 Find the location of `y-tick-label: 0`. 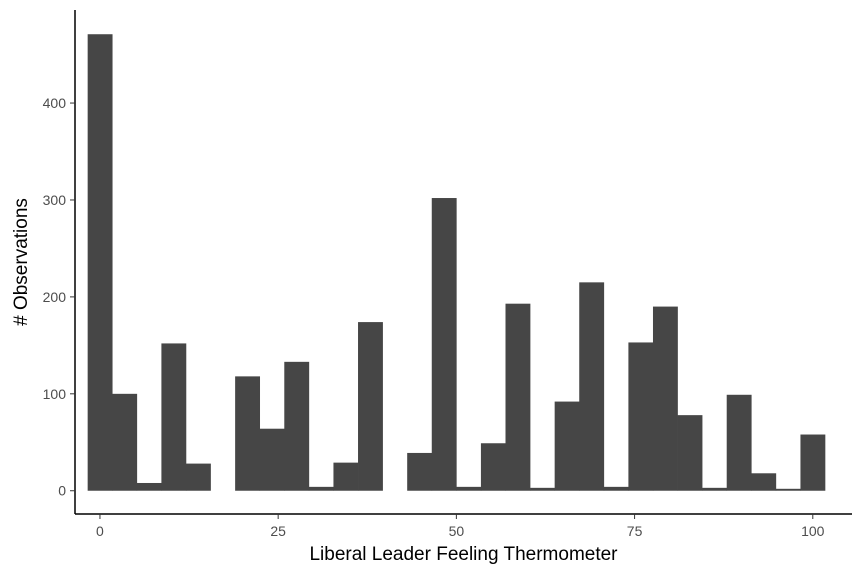

y-tick-label: 0 is located at coordinates (62, 491).